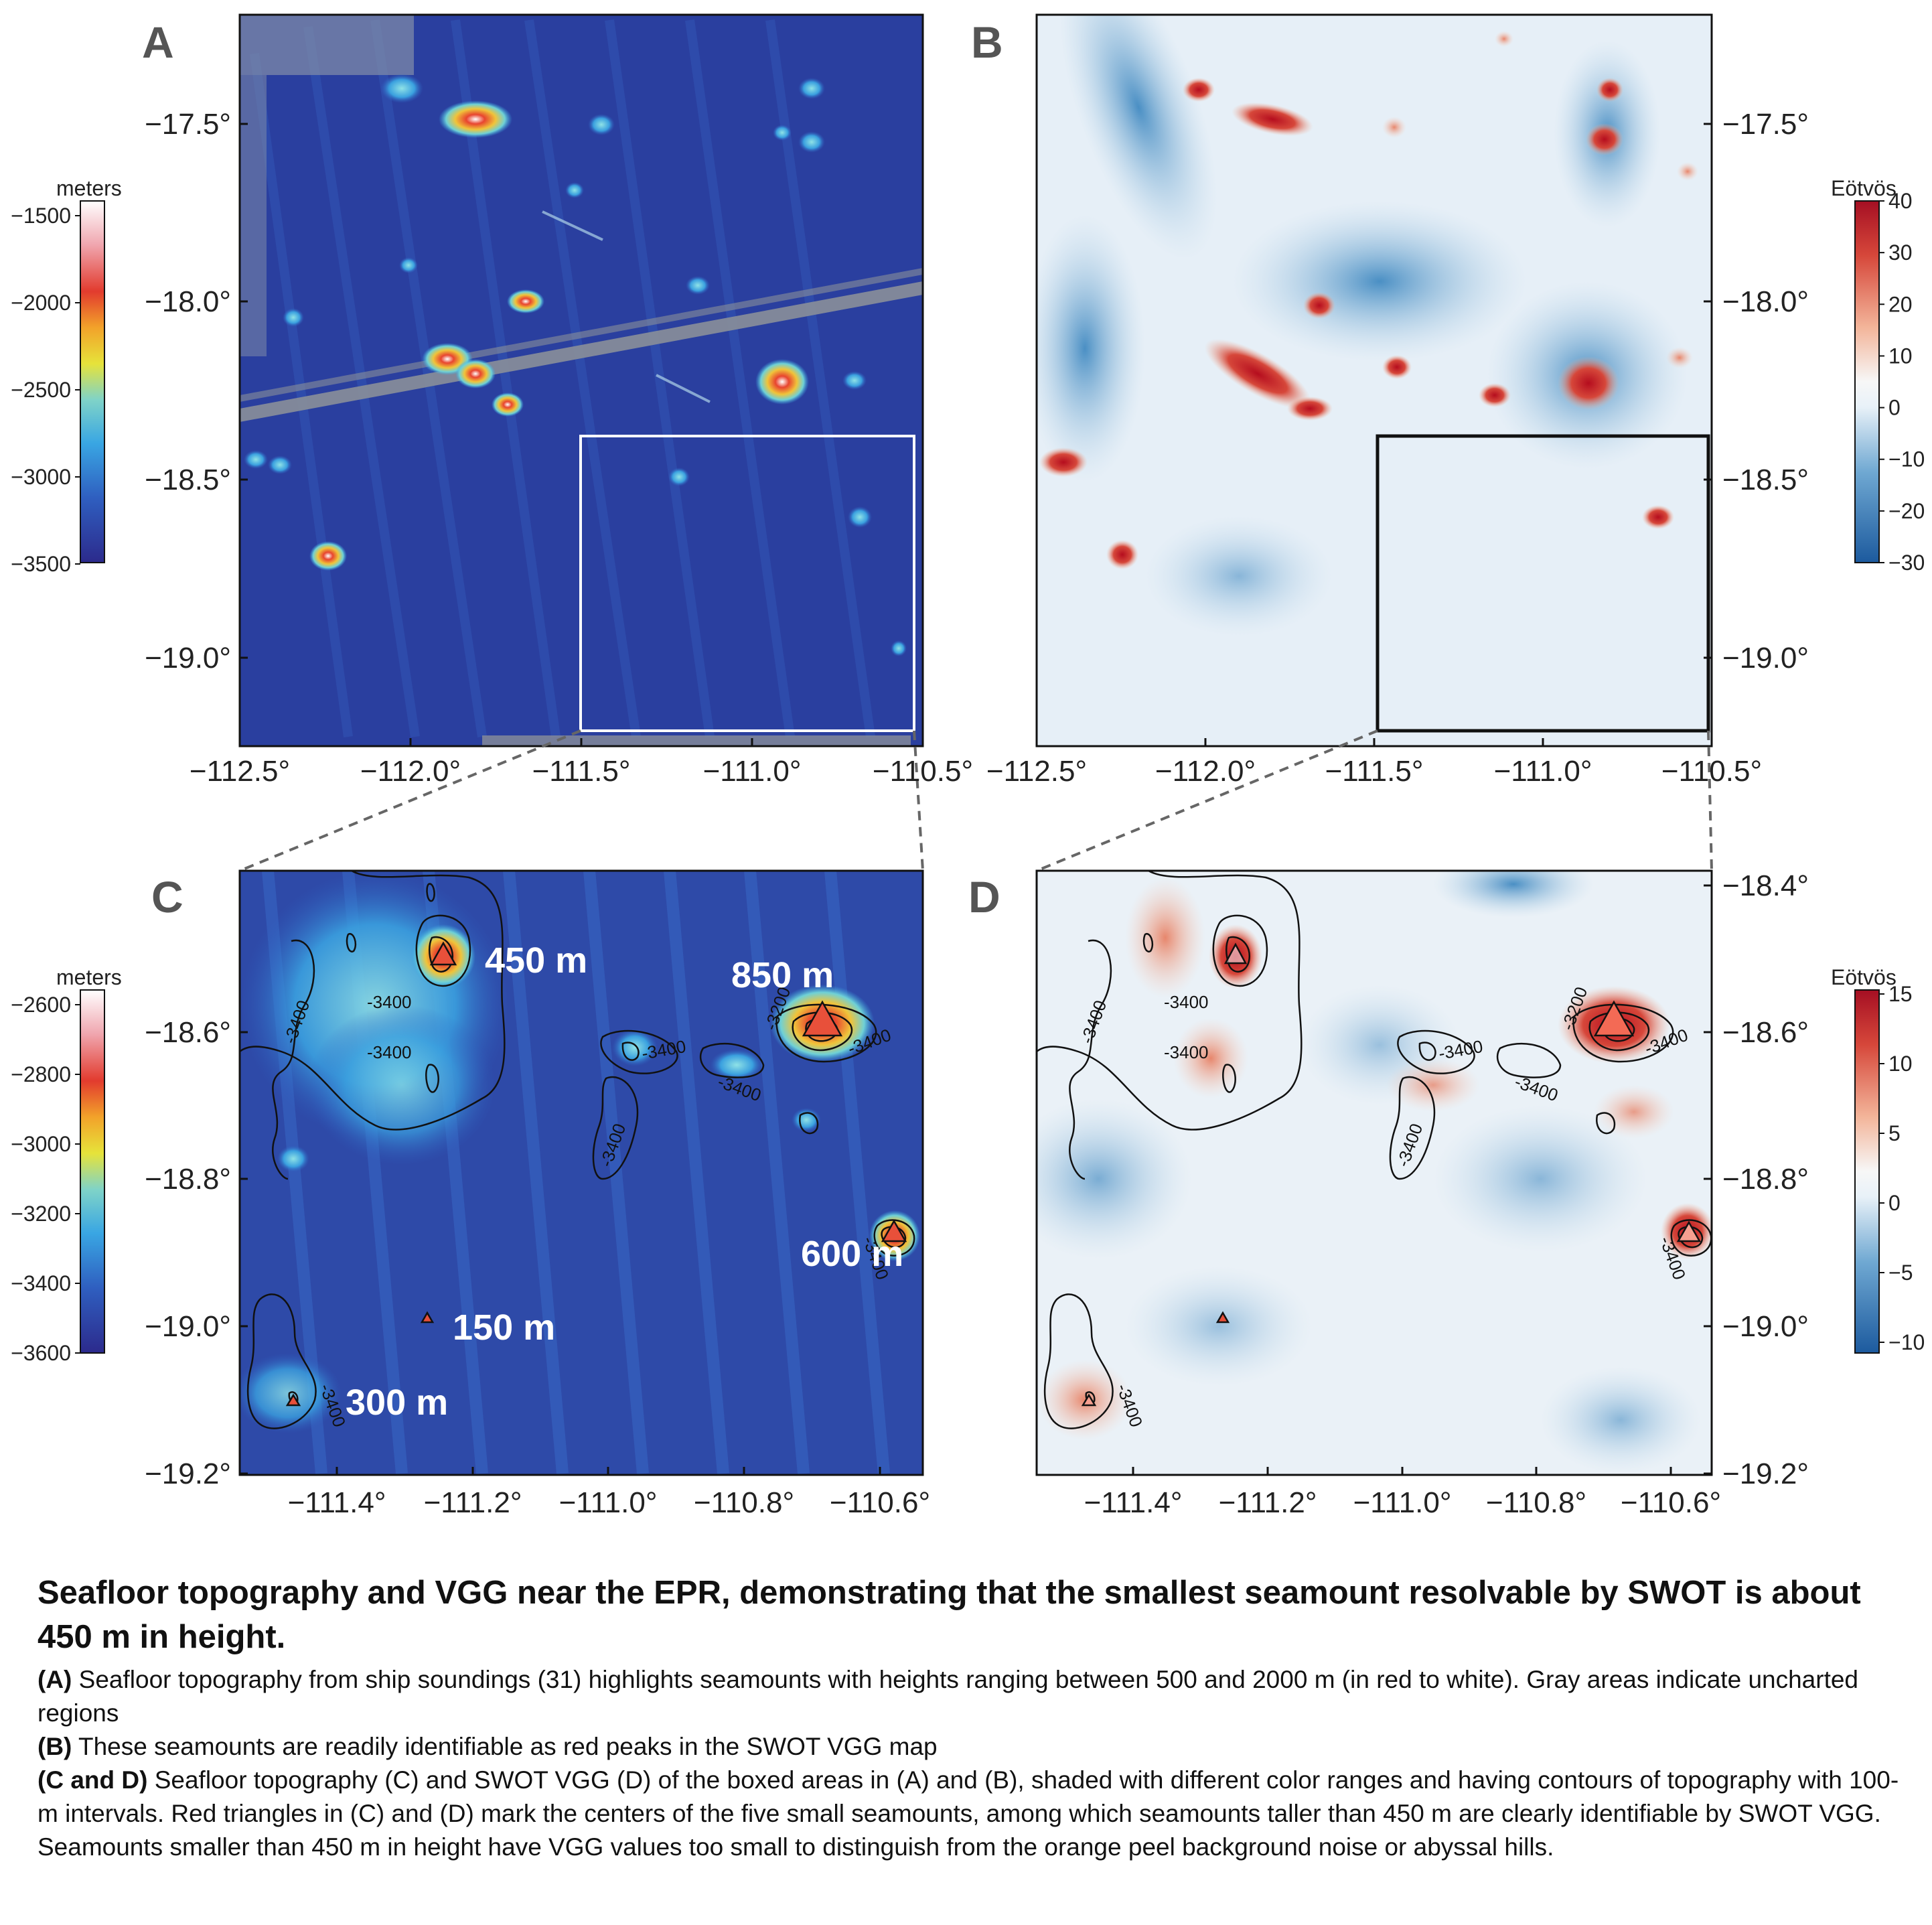 The image size is (1932, 1925). Describe the element at coordinates (41, 303) in the screenshot. I see `panel-a-colorbar-tick: −2000` at that location.